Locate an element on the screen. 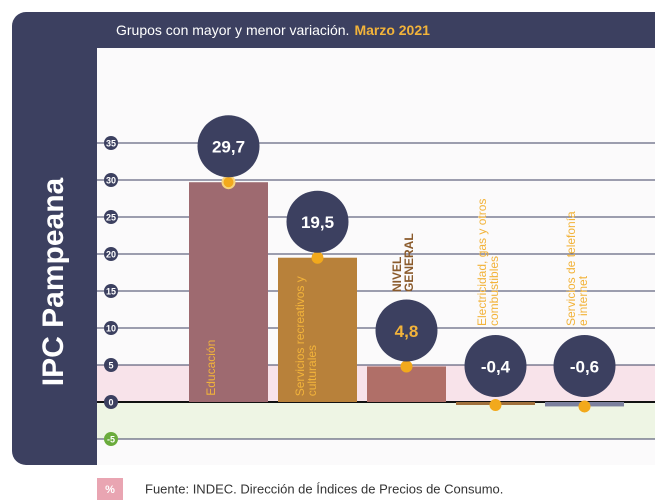  category-label: NIVEL GENERAL is located at coordinates (403, 263).